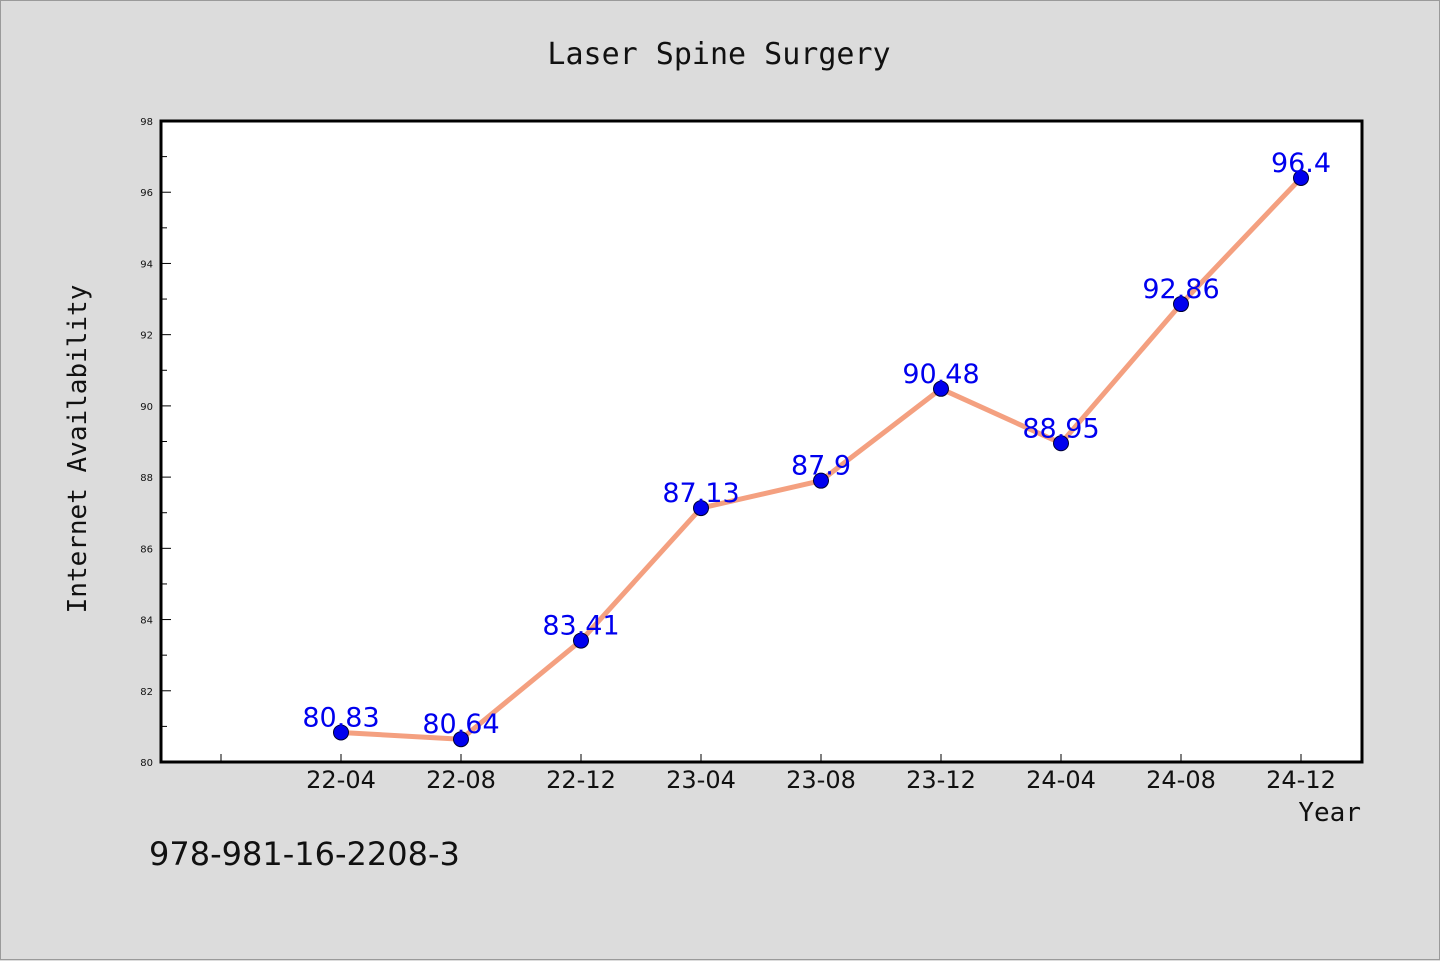 This screenshot has width=1440, height=961. What do you see at coordinates (718, 54) in the screenshot?
I see `chart-title: Laser Spine Surgery` at bounding box center [718, 54].